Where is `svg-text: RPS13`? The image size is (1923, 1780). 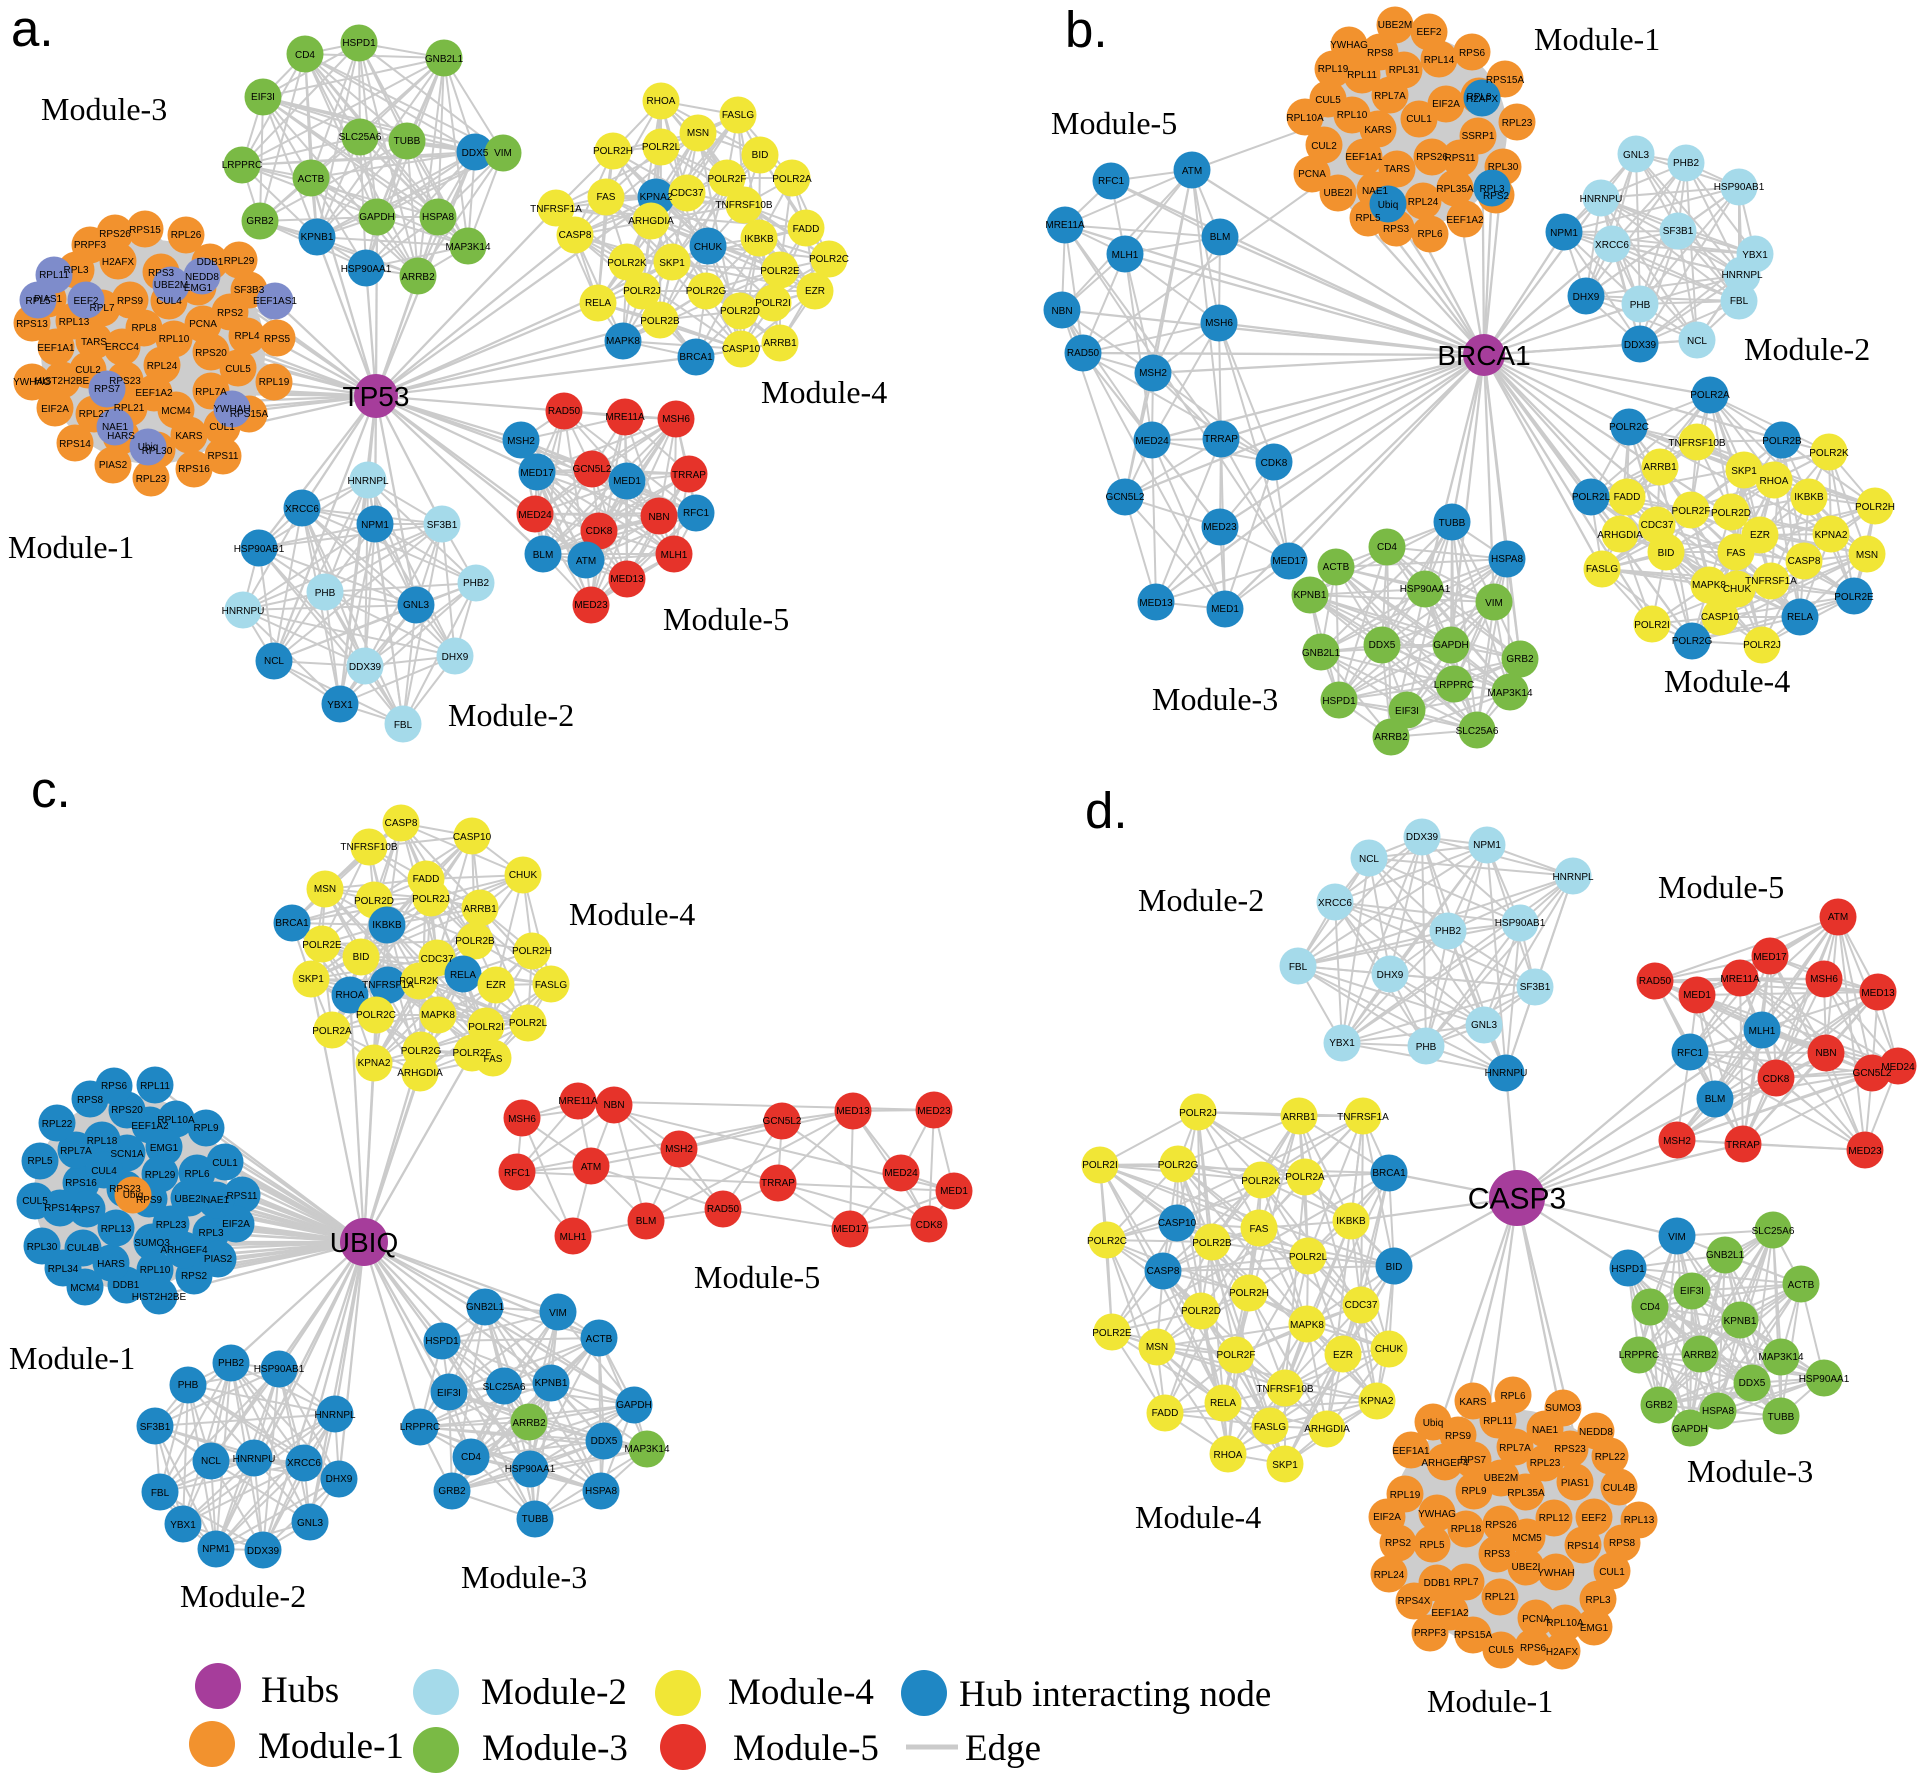
svg-text: RPS13 is located at coordinates (32, 324).